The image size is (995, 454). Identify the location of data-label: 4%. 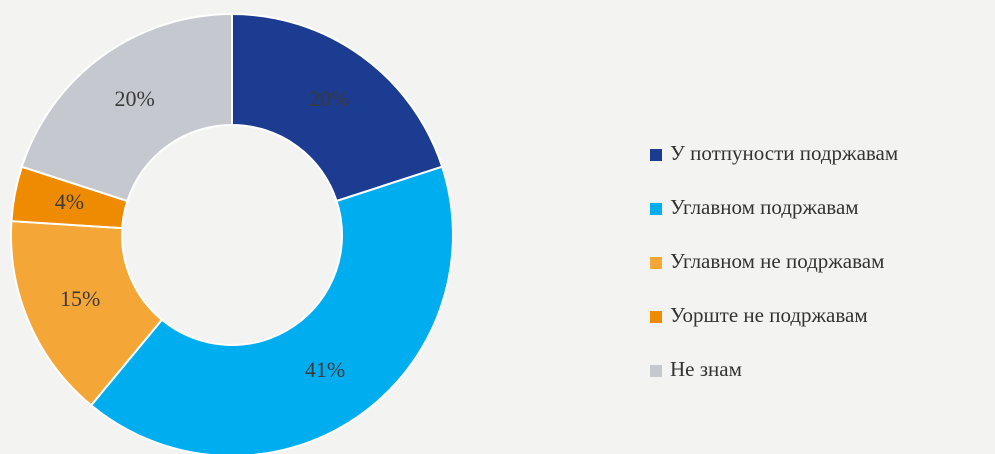
(69, 201).